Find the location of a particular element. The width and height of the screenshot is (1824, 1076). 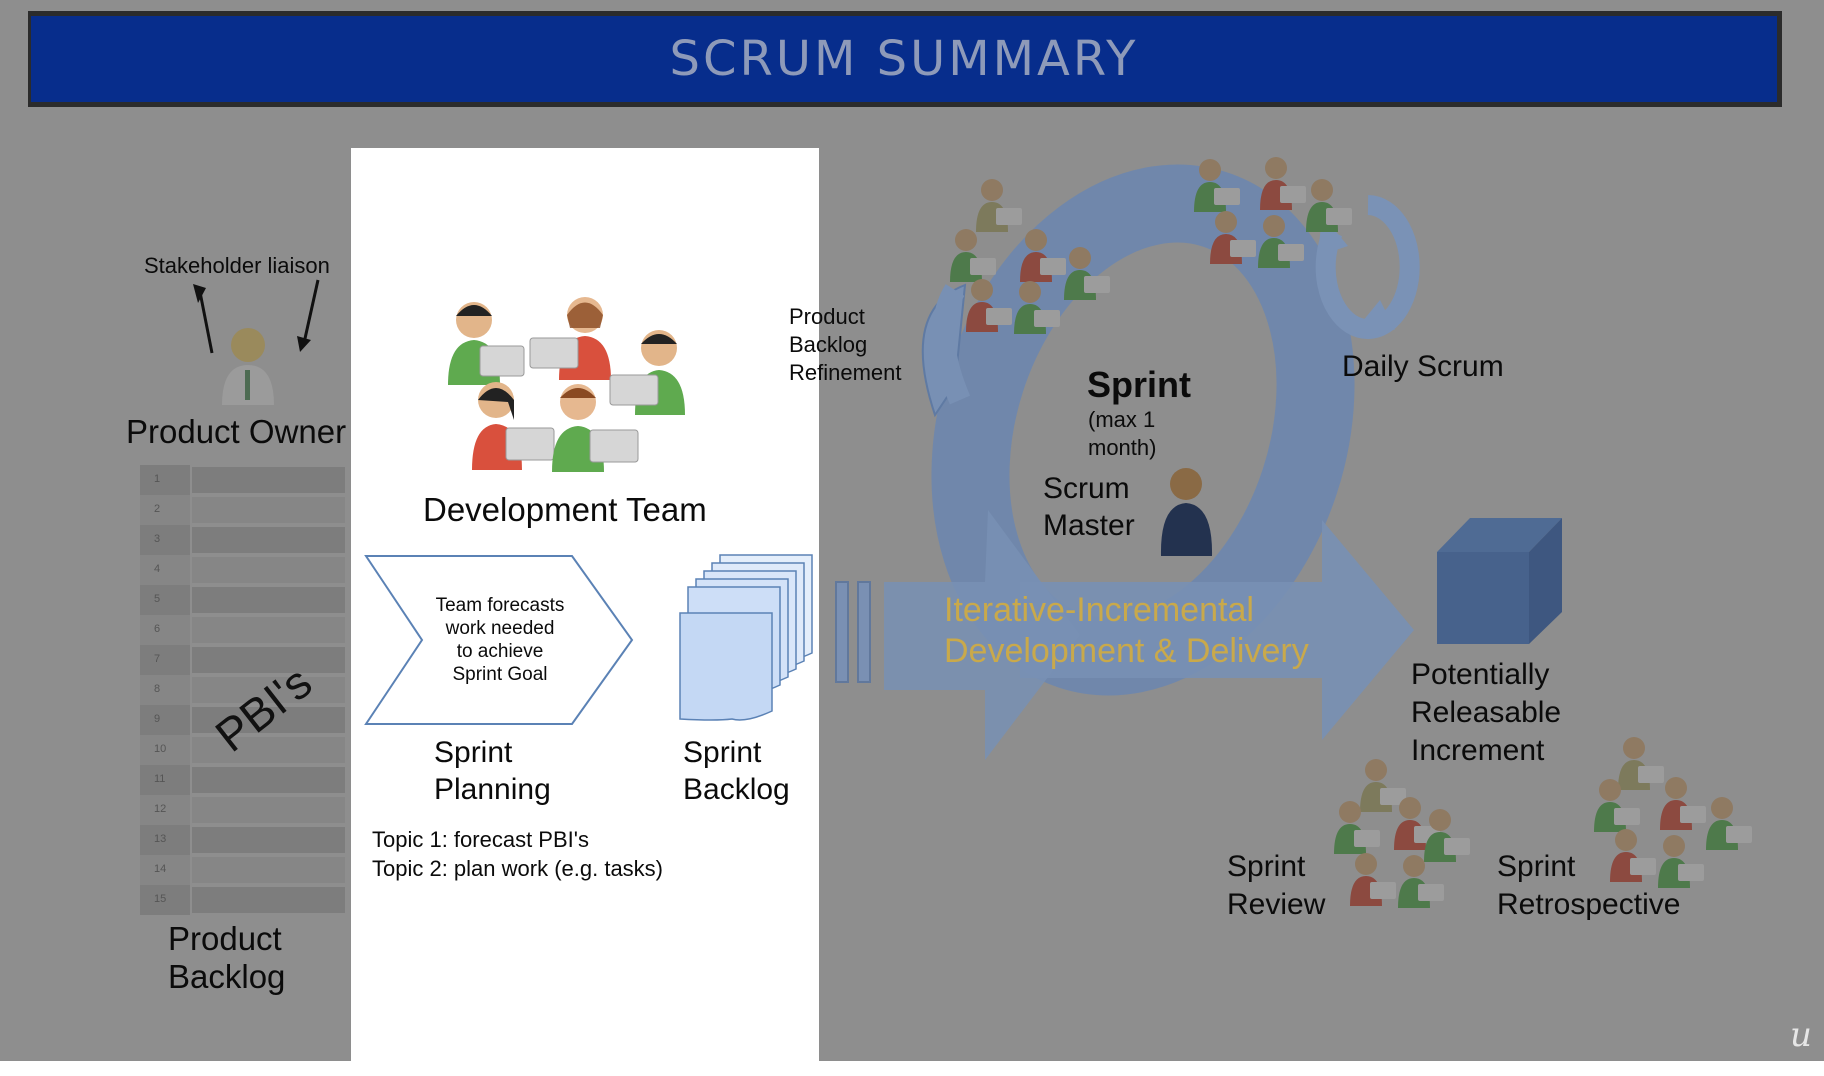

backlog-row: 5 is located at coordinates (242, 600).